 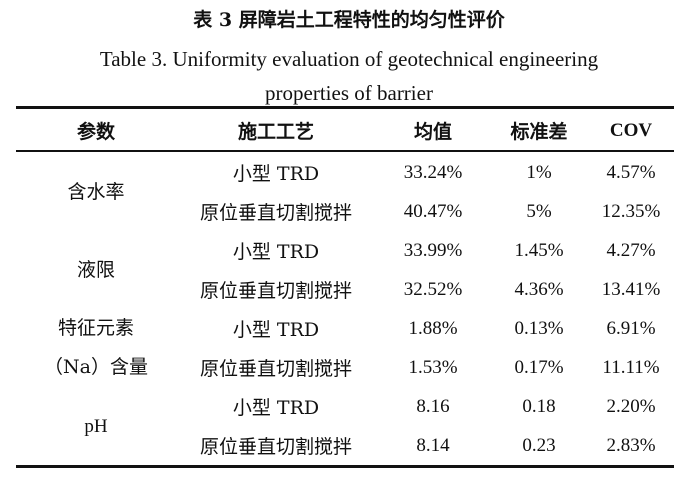 What do you see at coordinates (95, 328) in the screenshot?
I see `parameter-na-line1: 特征元素` at bounding box center [95, 328].